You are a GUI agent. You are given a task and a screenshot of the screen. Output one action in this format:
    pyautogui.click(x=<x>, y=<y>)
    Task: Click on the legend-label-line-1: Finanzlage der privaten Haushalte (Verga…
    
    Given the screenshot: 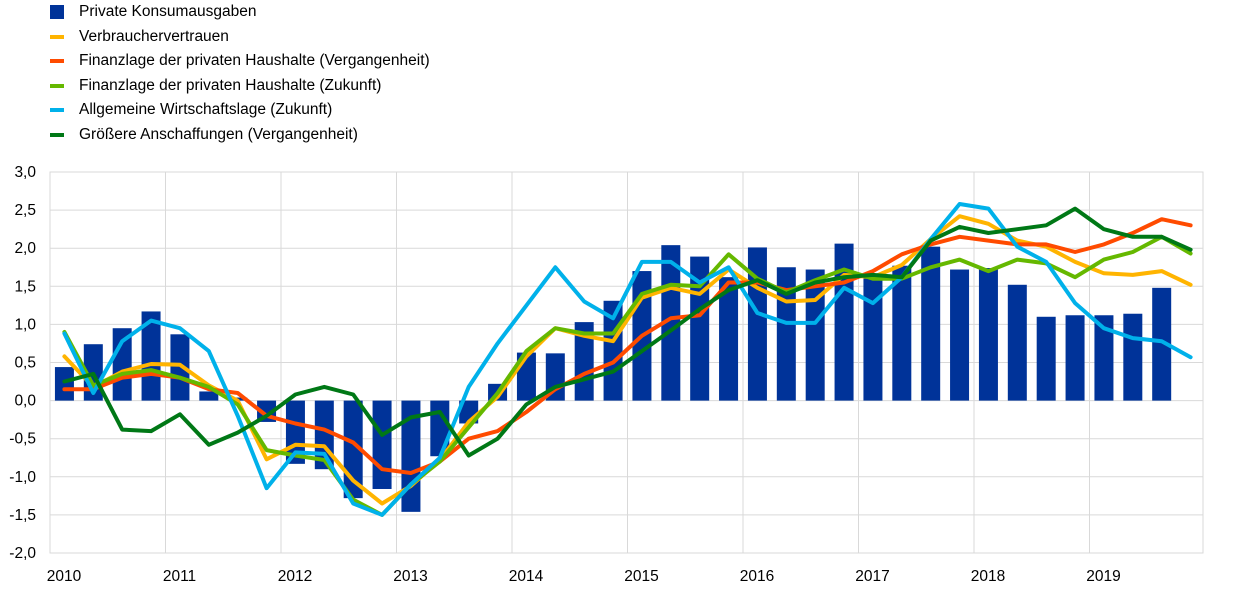 What is the action you would take?
    pyautogui.click(x=254, y=61)
    